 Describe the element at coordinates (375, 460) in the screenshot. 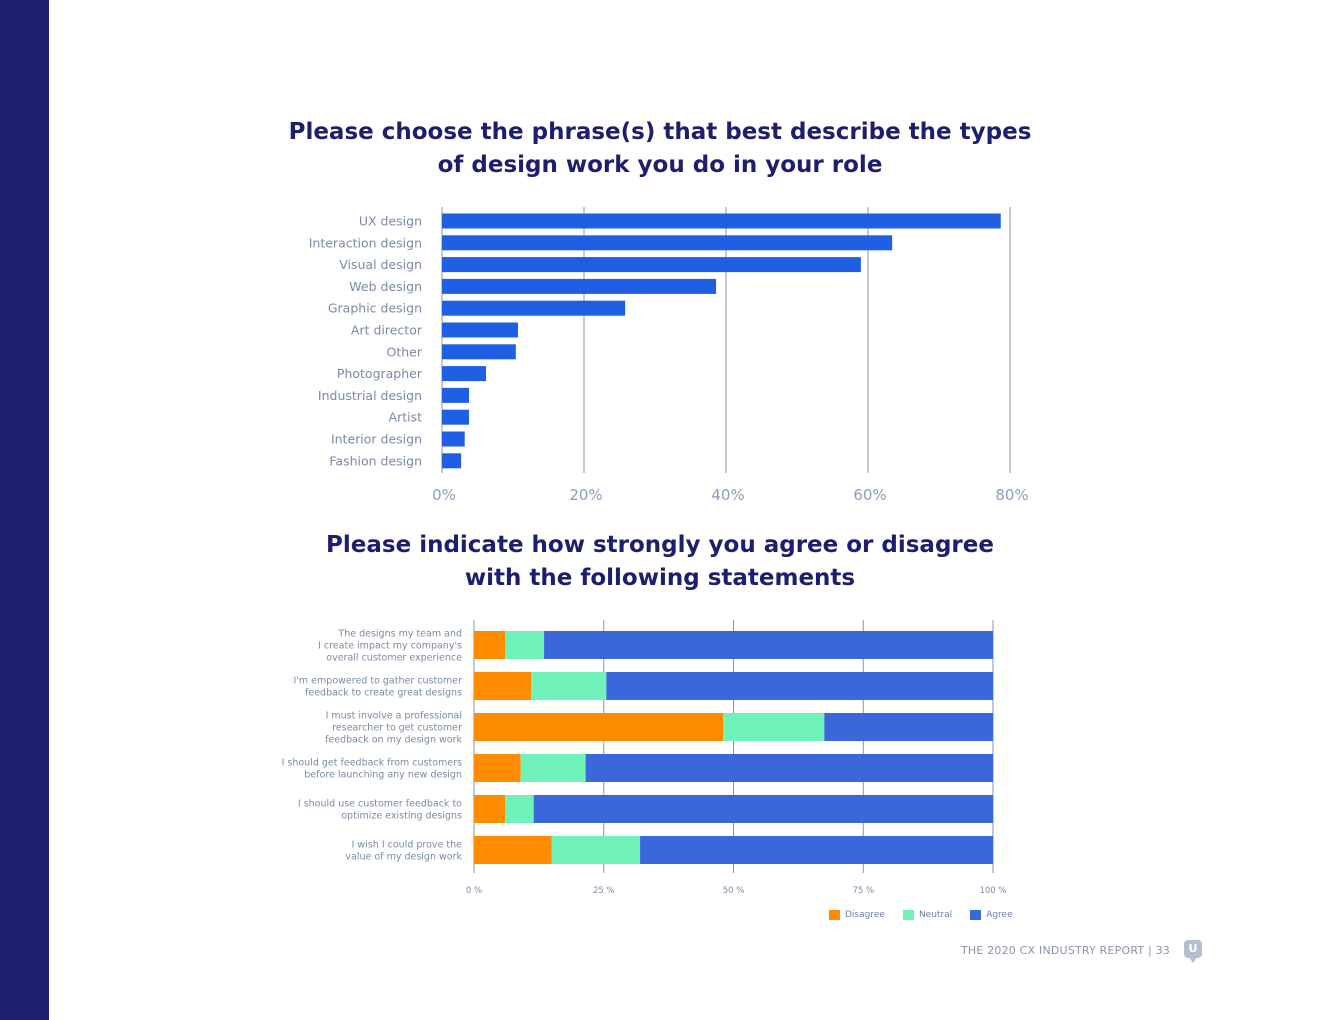

I see `chart1-category-label: Fashion design` at that location.